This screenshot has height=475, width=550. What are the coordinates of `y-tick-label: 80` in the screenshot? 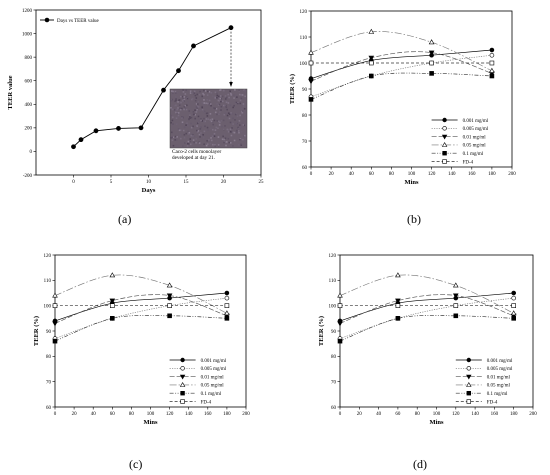 It's located at (334, 357).